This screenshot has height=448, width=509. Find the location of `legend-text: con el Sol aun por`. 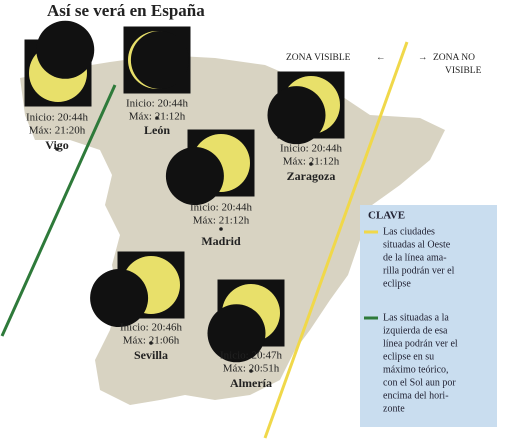

legend-text: con el Sol aun por is located at coordinates (419, 382).